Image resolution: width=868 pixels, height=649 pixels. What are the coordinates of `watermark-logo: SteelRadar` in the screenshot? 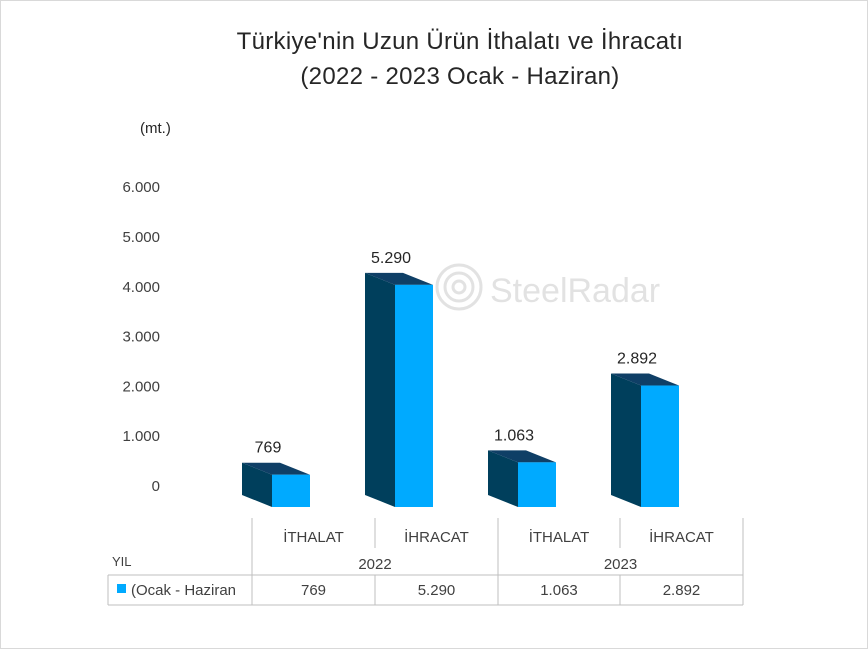 It's located at (547, 287).